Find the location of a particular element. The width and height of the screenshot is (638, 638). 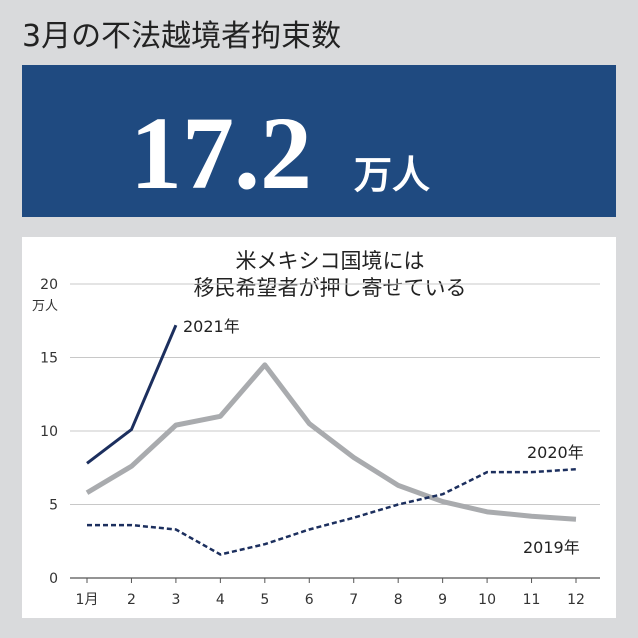

page-title: 3月の不法越境者拘束数 is located at coordinates (181, 36).